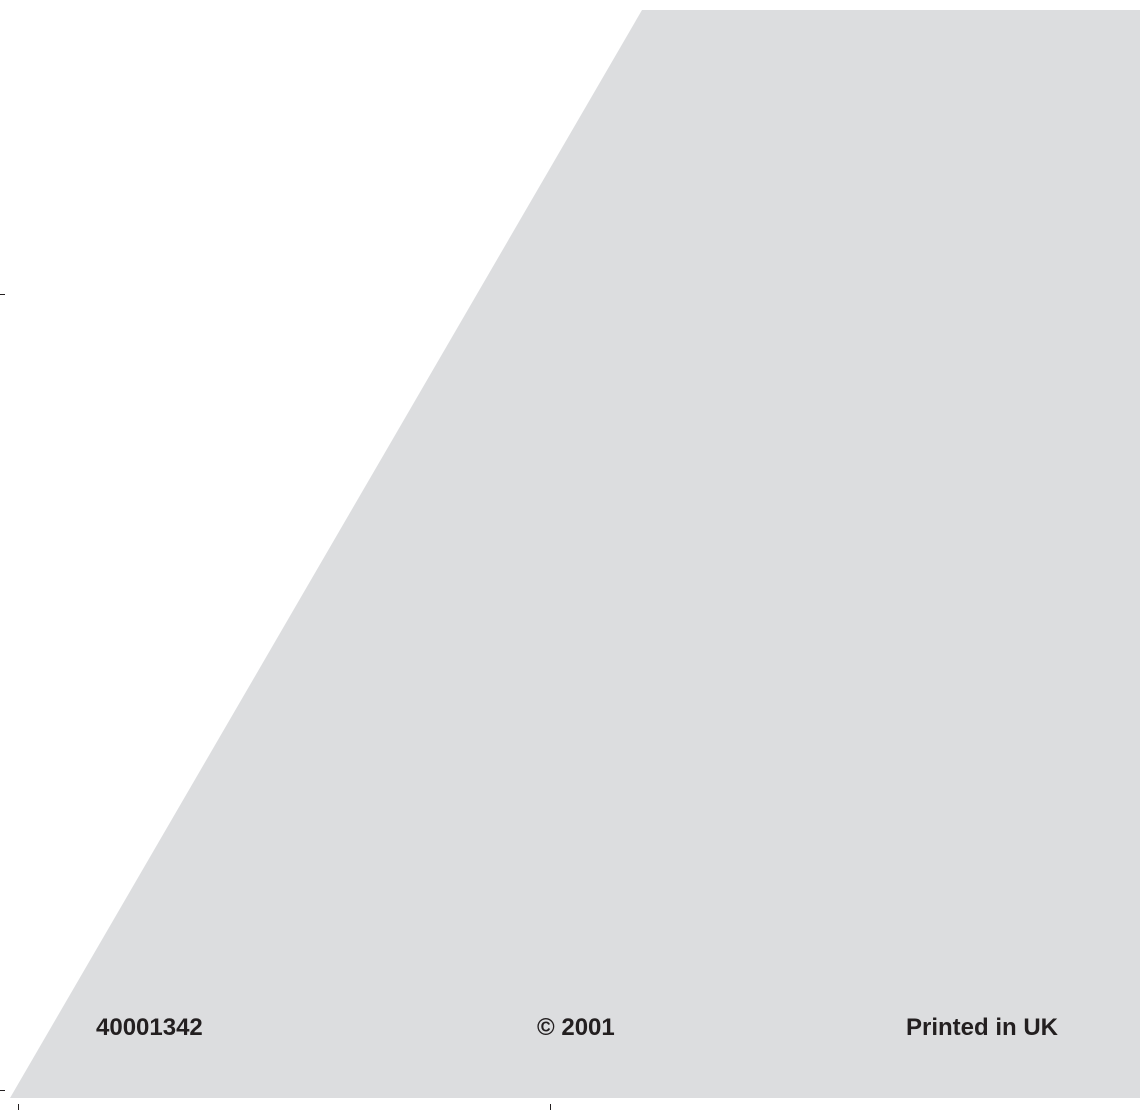 This screenshot has width=1140, height=1110. Describe the element at coordinates (2, 1090) in the screenshot. I see `crop-mark-left-bottom` at that location.